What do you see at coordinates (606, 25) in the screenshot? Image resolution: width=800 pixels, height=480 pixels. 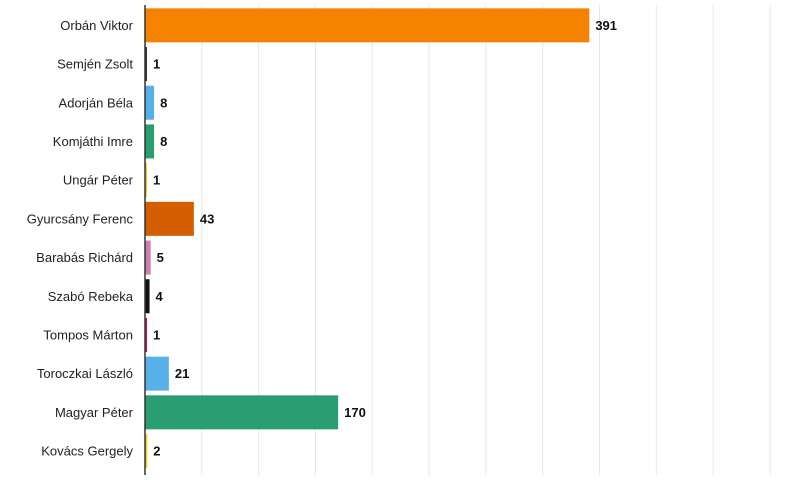 I see `value-label: 391` at bounding box center [606, 25].